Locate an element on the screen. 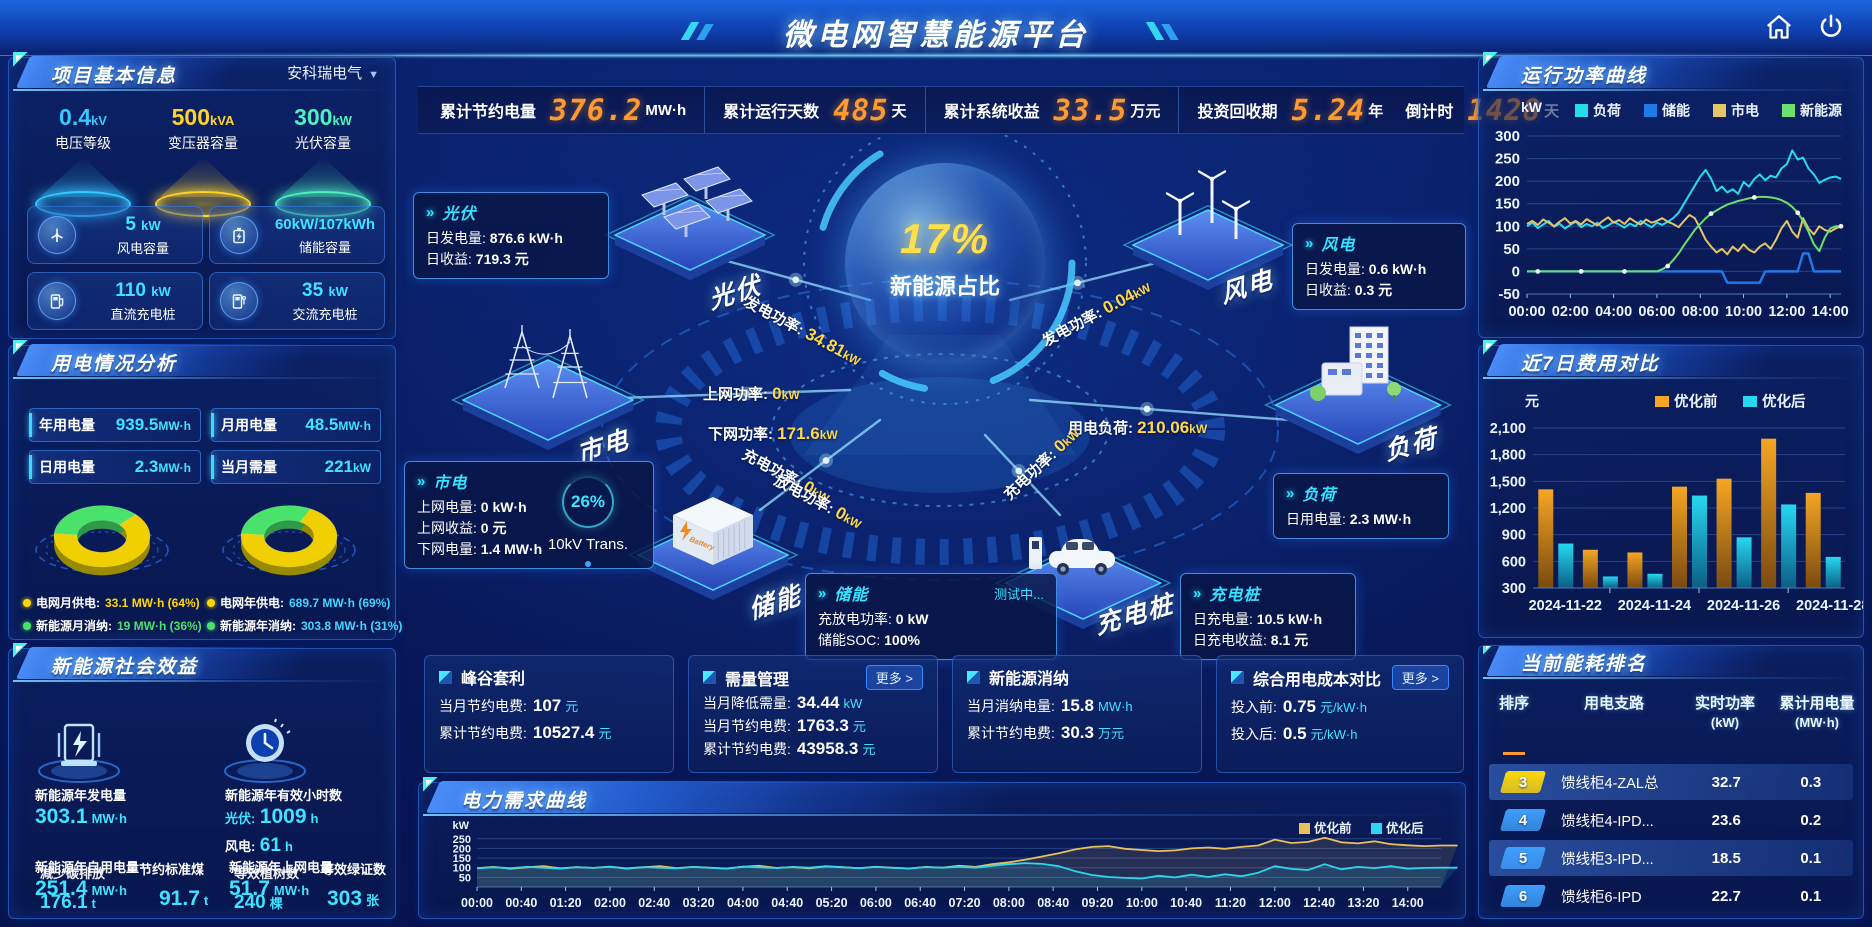 This screenshot has height=927, width=1872. info-card-title: 光伏 is located at coordinates (459, 214).